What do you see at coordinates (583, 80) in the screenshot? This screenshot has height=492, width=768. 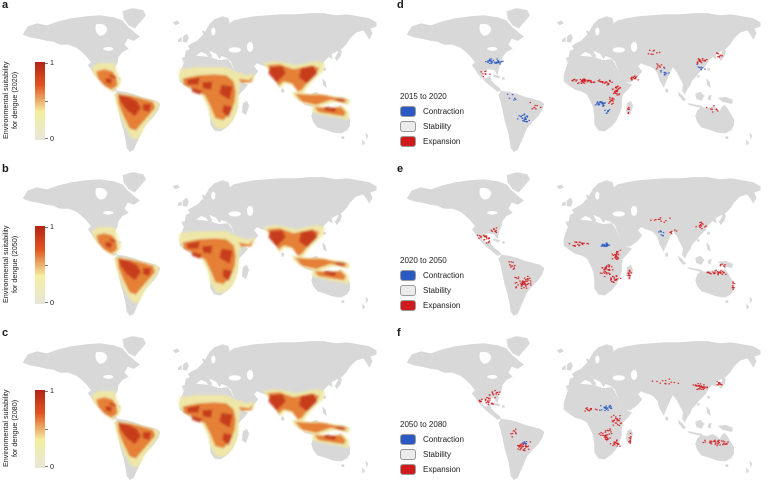 I see `map-change-2015-2020` at bounding box center [583, 80].